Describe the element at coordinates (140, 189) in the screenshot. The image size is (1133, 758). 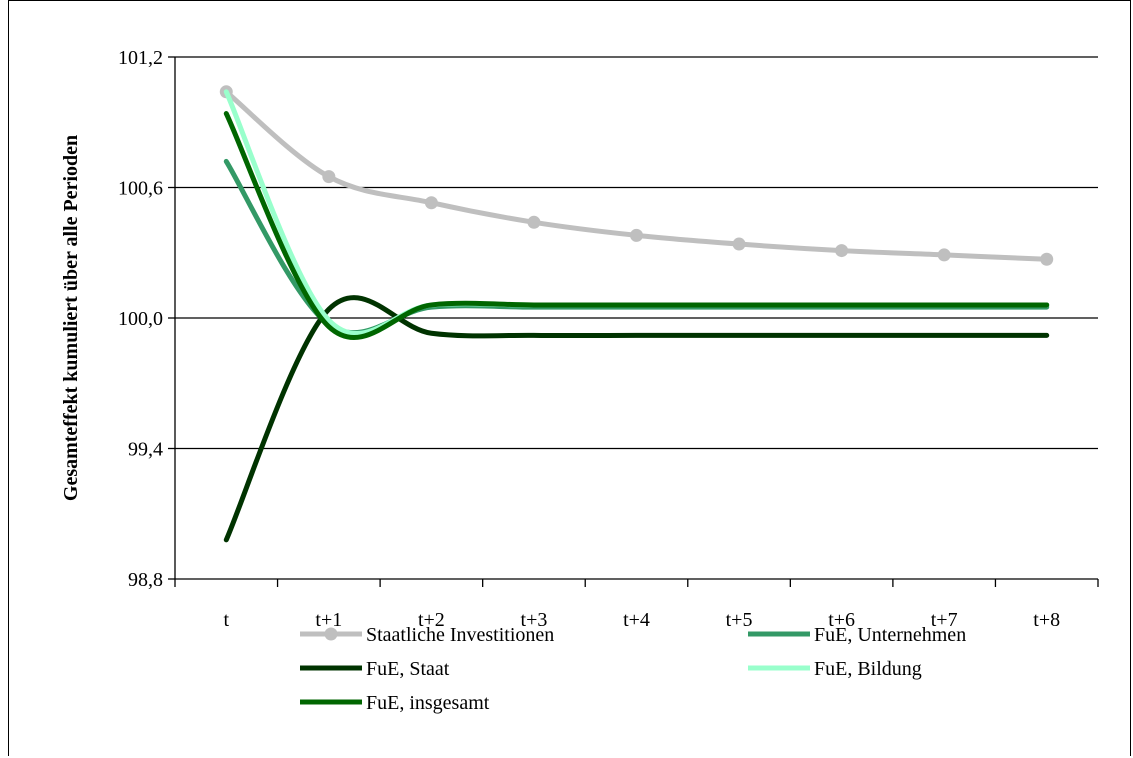
I see `y-tick-label: 100,6` at that location.